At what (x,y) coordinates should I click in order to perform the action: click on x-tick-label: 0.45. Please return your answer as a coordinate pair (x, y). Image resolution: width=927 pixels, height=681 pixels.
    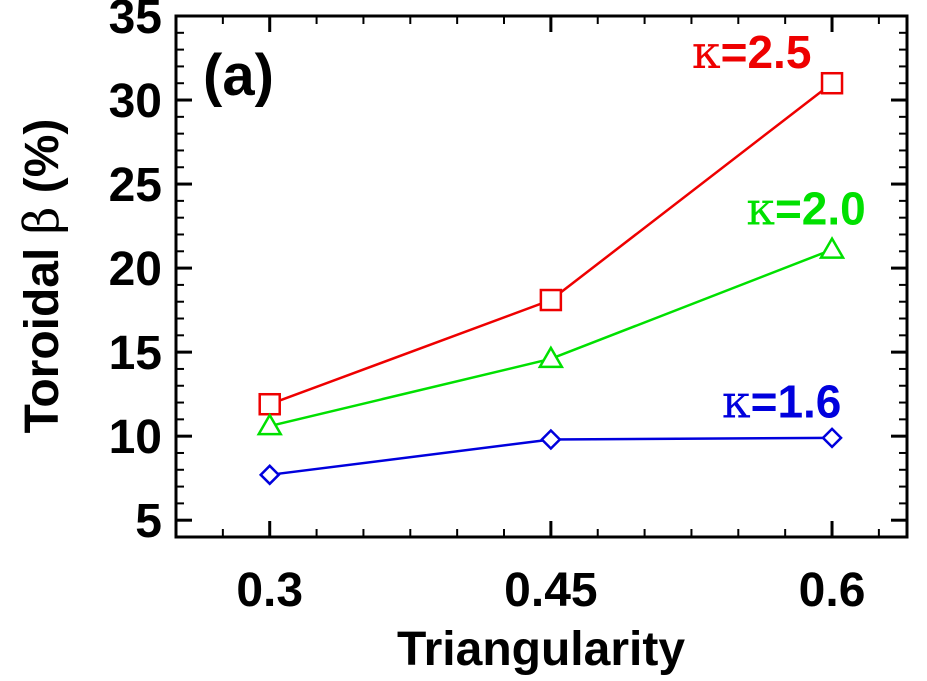
    Looking at the image, I should click on (550, 590).